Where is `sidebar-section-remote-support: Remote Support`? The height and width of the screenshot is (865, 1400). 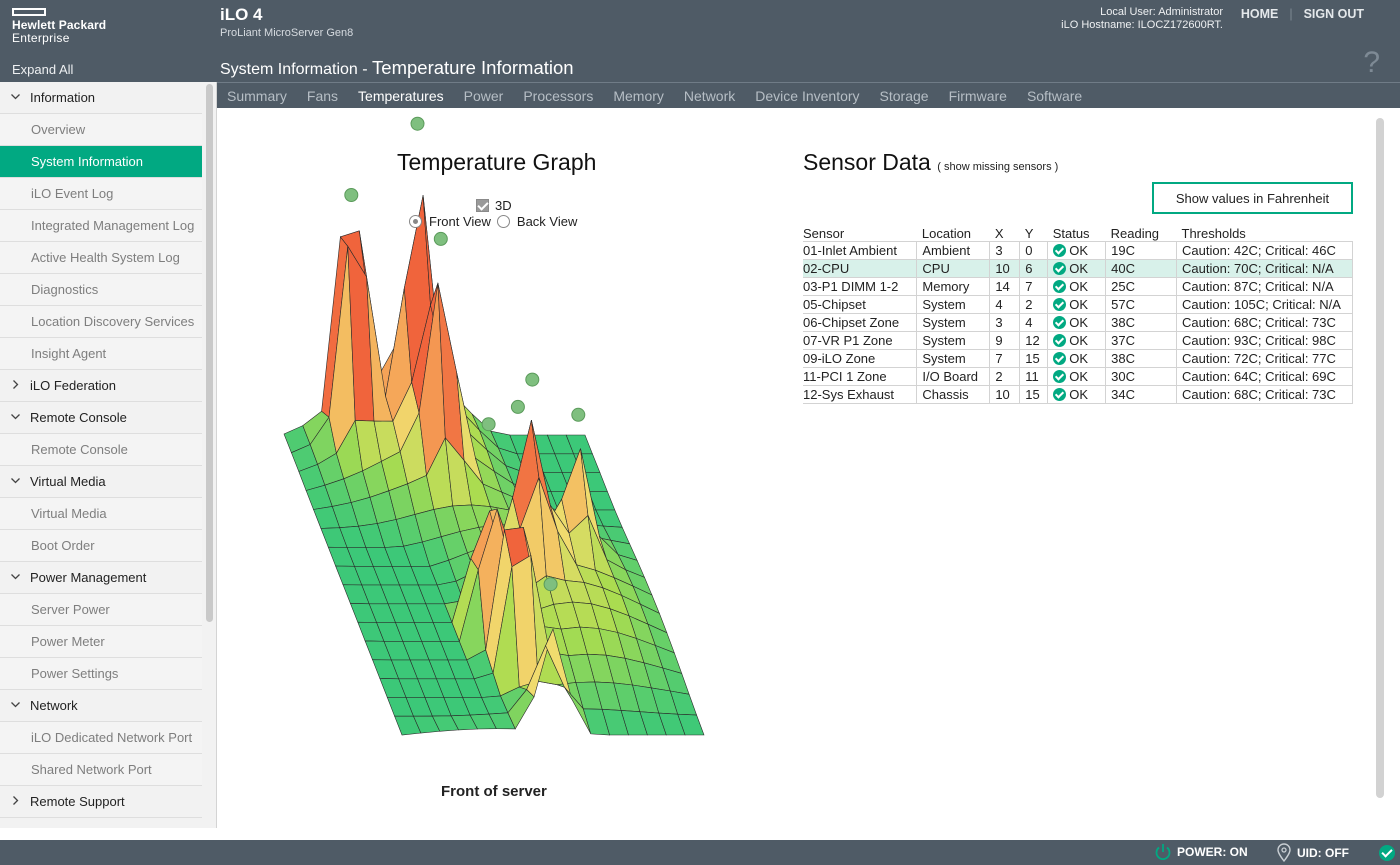
sidebar-section-remote-support: Remote Support is located at coordinates (101, 802).